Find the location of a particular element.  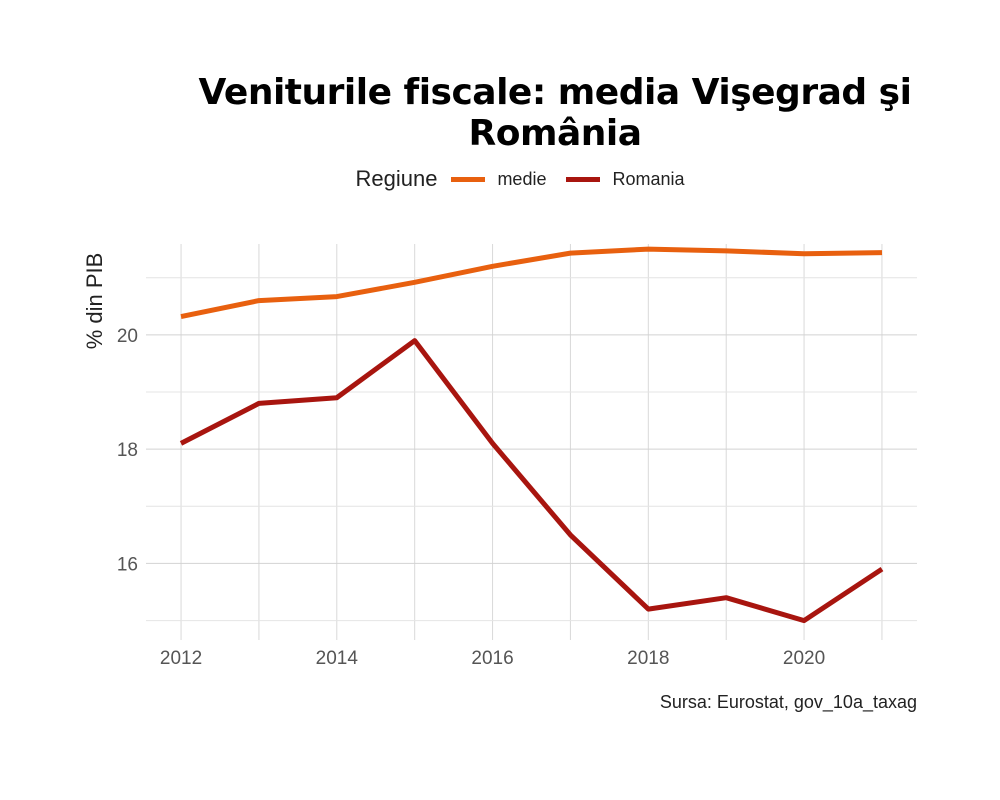

y-axis-label: % din PIB is located at coordinates (94, 301).